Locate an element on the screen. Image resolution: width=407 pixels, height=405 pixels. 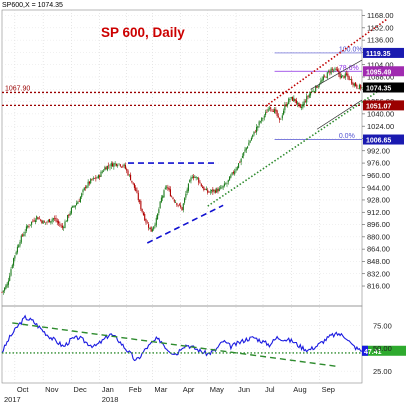
fib-level-label: 78.6% is located at coordinates (349, 68).